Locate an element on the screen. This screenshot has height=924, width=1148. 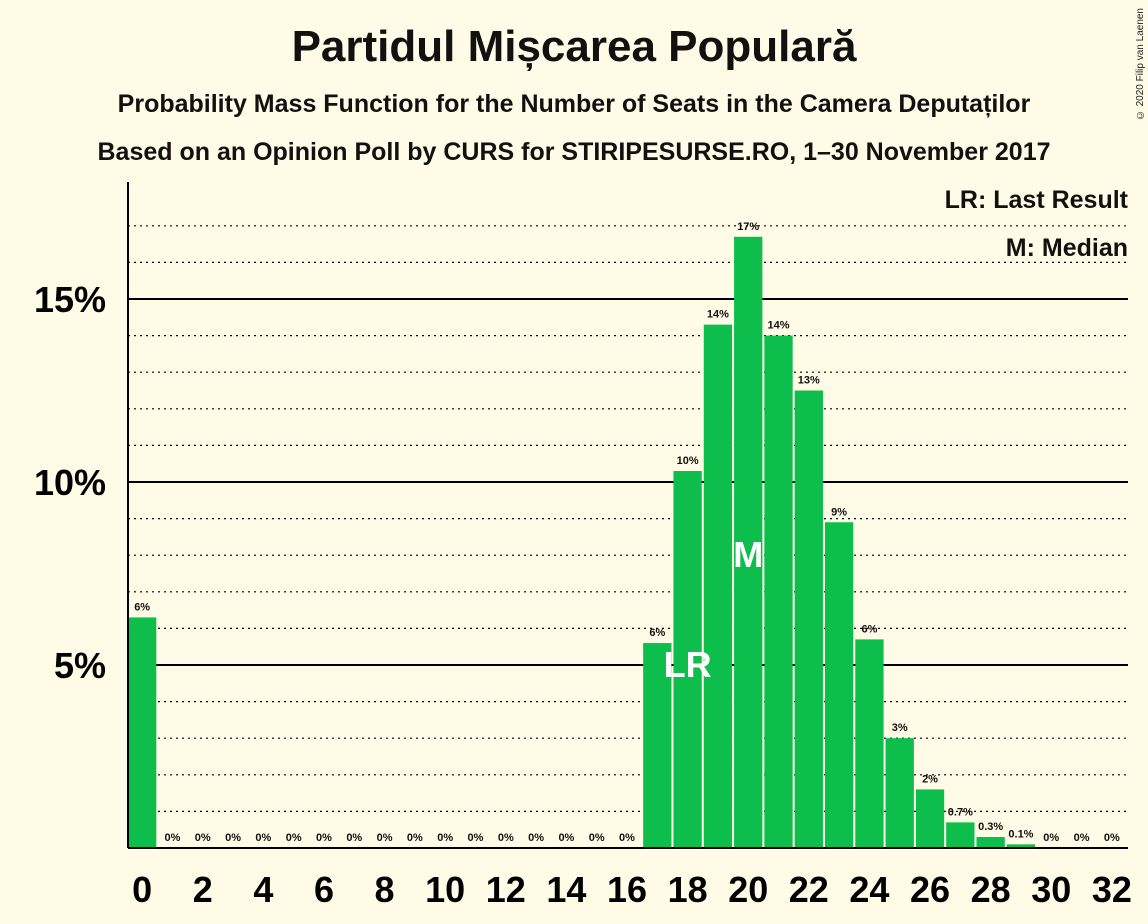
x-tick-label: 26 is located at coordinates (930, 889).